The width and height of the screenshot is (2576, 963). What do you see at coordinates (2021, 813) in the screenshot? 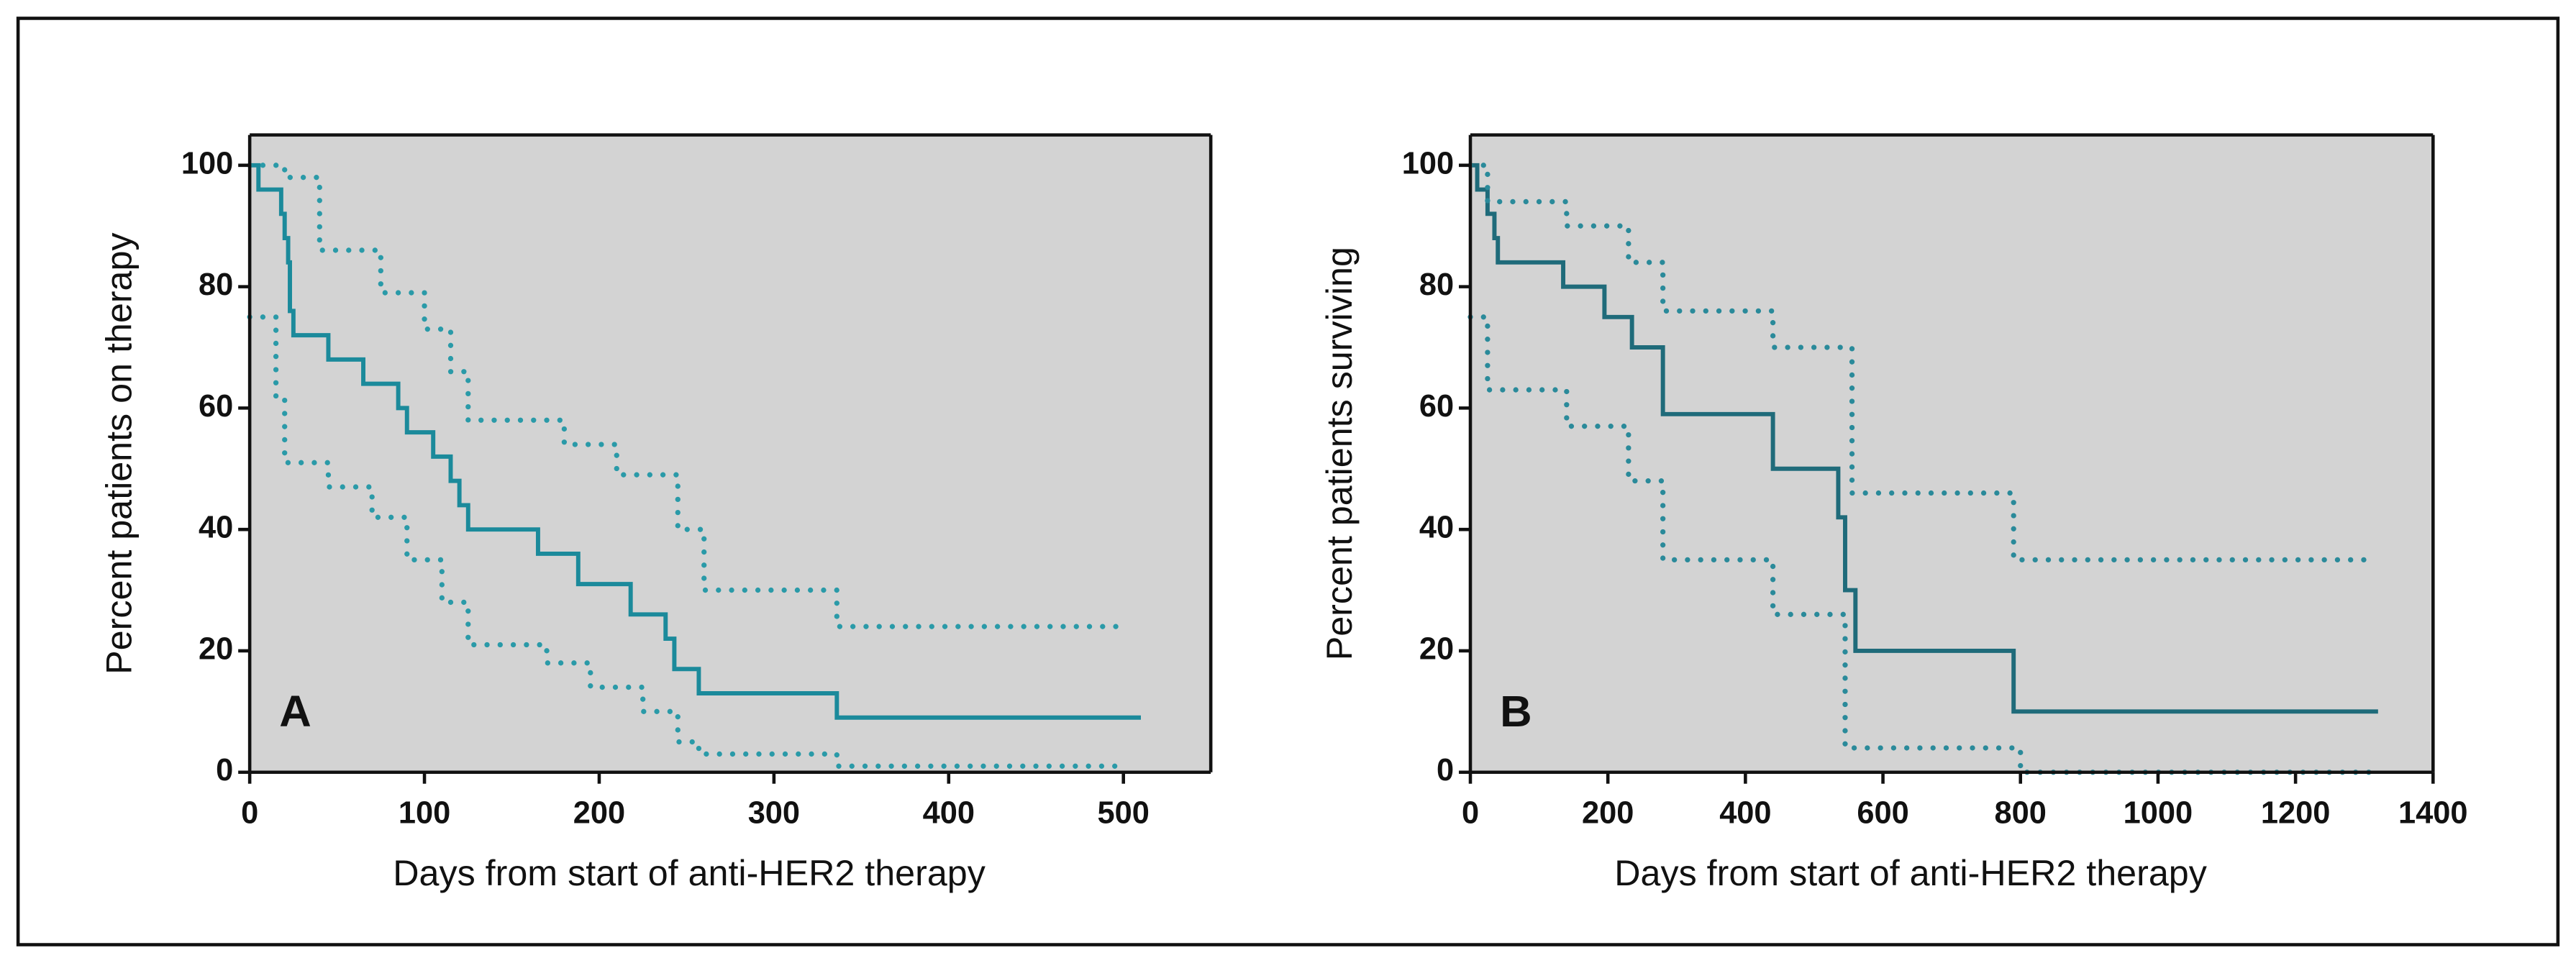
I see `x-tick-label: 800` at bounding box center [2021, 813].